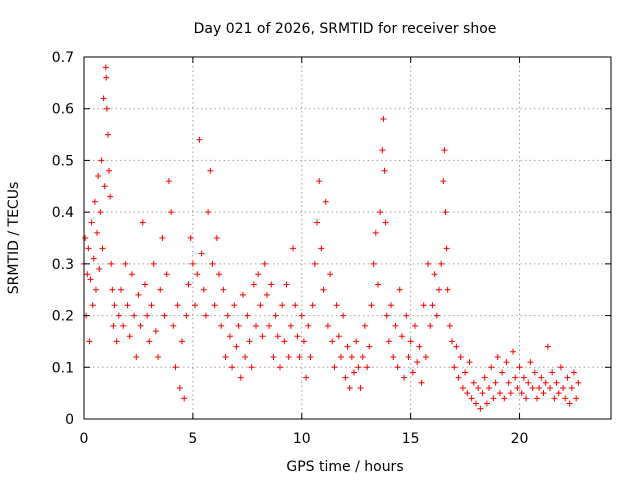  I want to click on y-tick-label: 0, so click(69, 420).